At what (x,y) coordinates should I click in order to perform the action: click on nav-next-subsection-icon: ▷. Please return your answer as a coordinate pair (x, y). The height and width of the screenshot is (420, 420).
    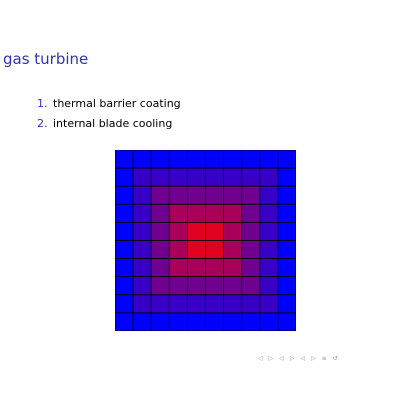
    Looking at the image, I should click on (292, 358).